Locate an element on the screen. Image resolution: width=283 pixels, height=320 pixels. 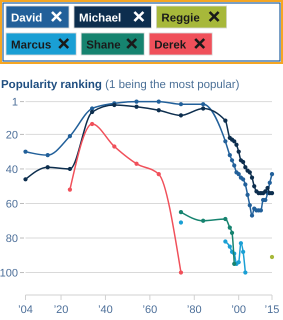
y-tick-label: 60 is located at coordinates (12, 204).